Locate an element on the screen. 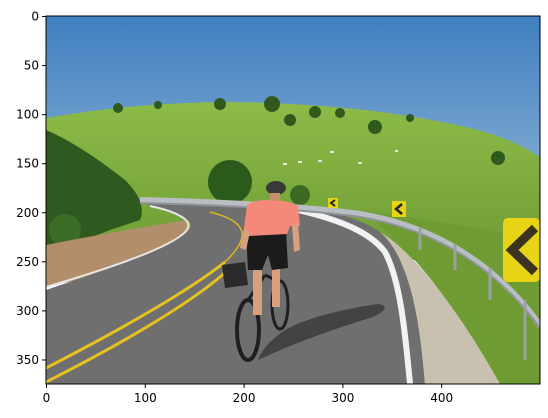  cyclist is located at coordinates (261, 248).